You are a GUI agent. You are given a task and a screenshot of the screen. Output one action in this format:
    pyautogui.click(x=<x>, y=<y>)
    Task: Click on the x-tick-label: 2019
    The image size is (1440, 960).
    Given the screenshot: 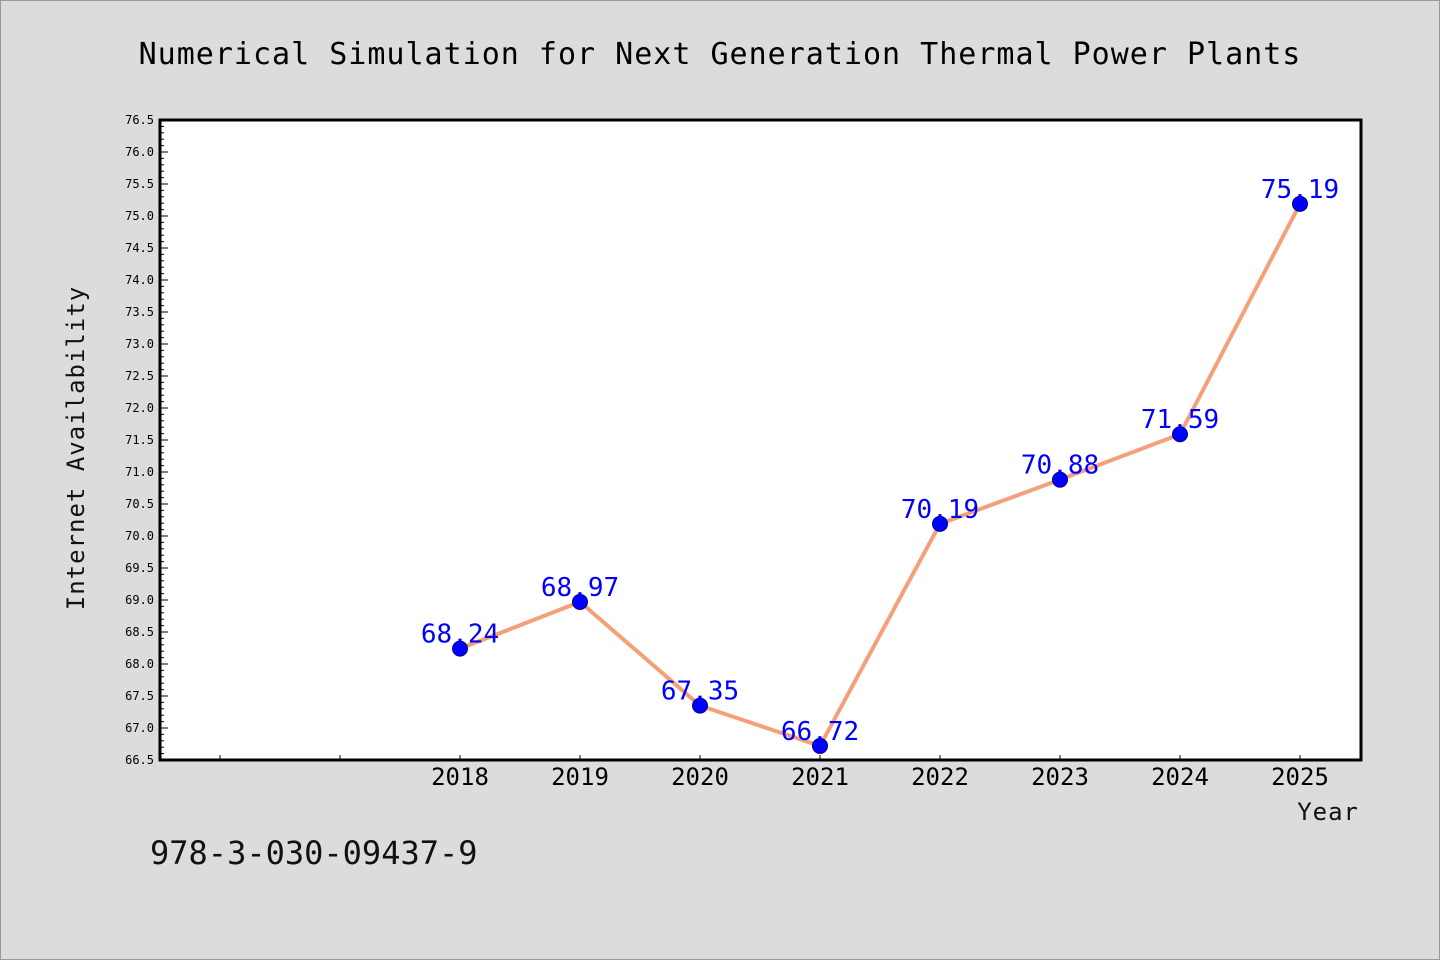 What is the action you would take?
    pyautogui.click(x=580, y=777)
    